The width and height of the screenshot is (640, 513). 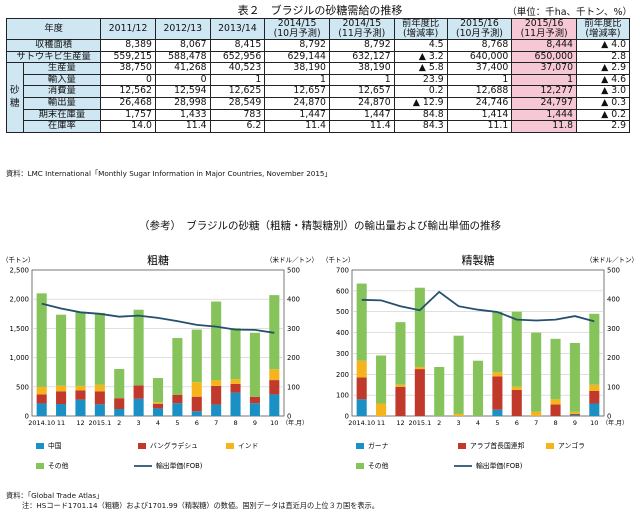 I want to click on table-cell: 4.5, so click(x=420, y=45).